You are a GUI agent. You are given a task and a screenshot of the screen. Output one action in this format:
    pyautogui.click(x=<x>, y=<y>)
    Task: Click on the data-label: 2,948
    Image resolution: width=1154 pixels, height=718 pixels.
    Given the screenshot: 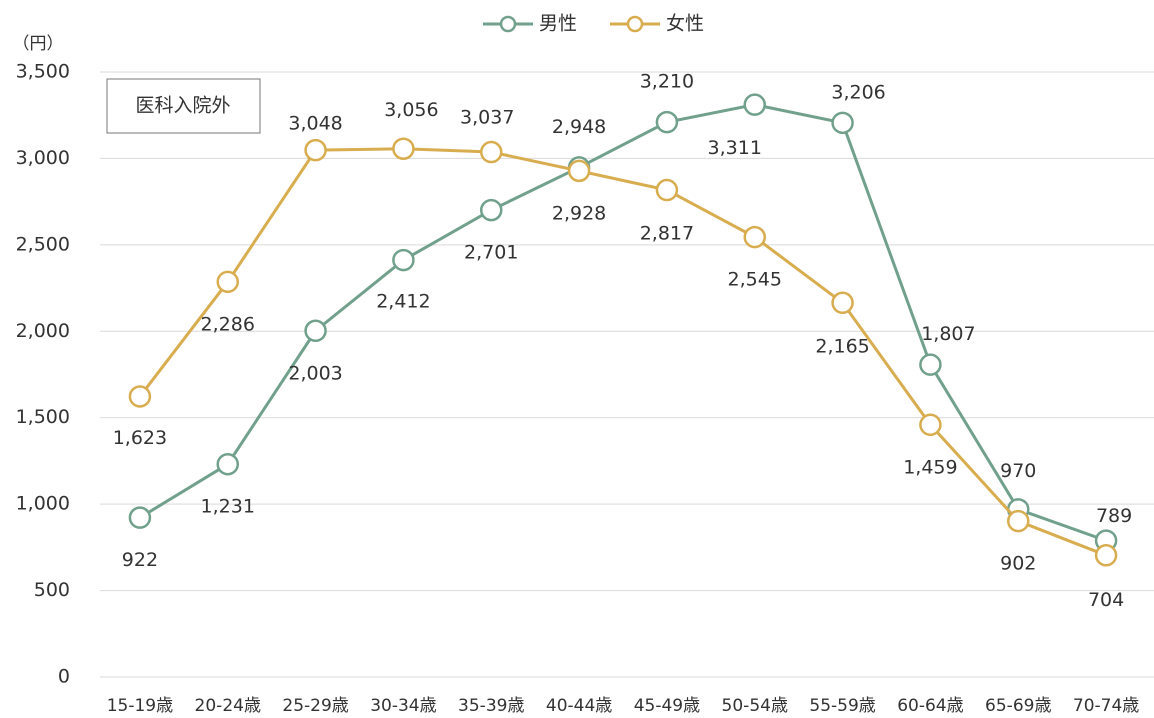 What is the action you would take?
    pyautogui.click(x=579, y=127)
    